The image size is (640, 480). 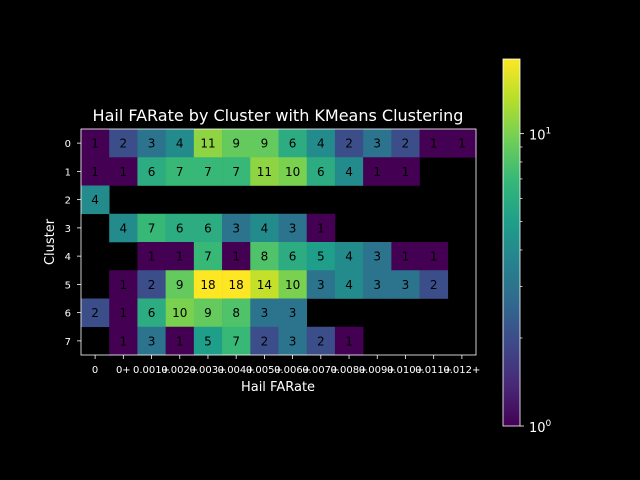 I want to click on y-tick-label: 0, so click(x=68, y=144).